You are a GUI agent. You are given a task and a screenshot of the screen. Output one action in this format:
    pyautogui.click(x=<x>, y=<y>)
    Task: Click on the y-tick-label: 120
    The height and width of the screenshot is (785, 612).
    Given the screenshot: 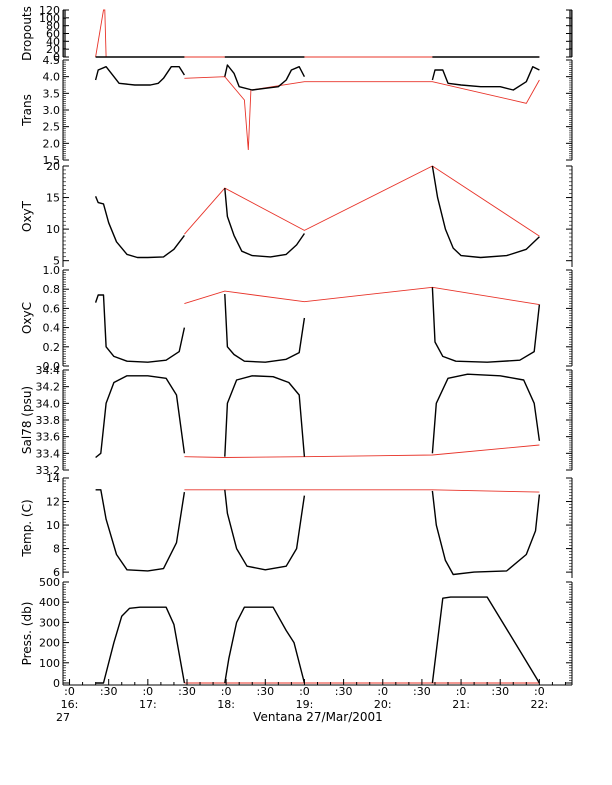 What is the action you would take?
    pyautogui.click(x=49, y=10)
    